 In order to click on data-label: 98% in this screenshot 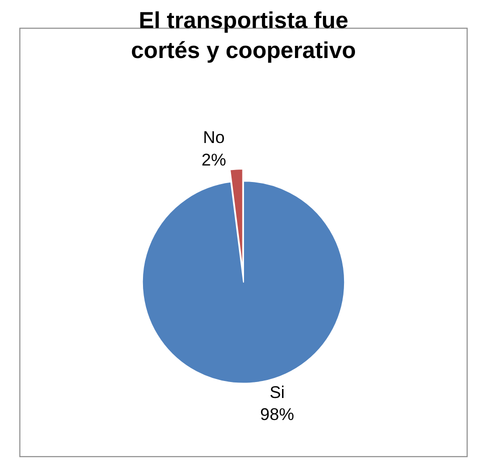, I will do `click(277, 414)`.